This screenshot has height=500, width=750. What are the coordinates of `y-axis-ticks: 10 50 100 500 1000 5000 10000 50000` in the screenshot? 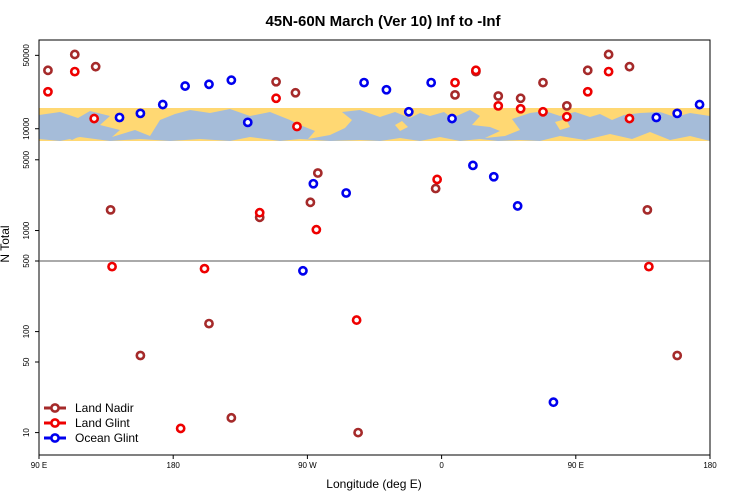 It's located at (30, 240).